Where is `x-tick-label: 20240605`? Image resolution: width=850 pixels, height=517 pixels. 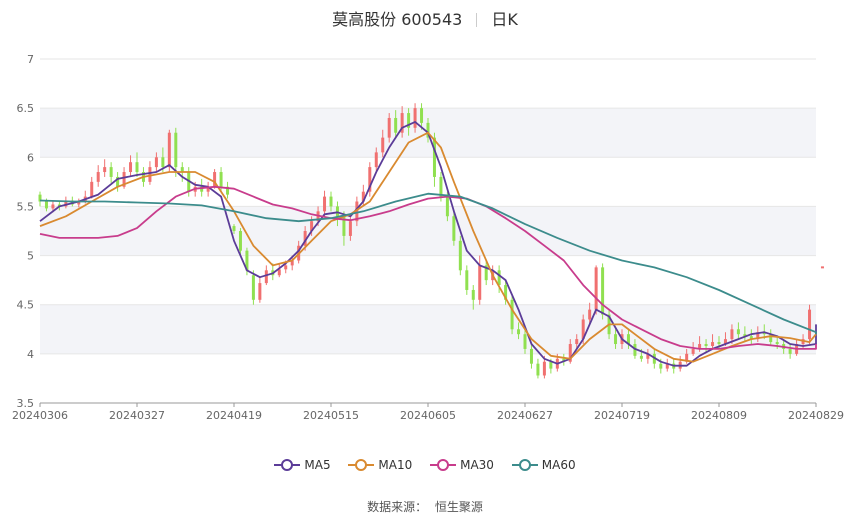
x-tick-label: 20240605 is located at coordinates (428, 415).